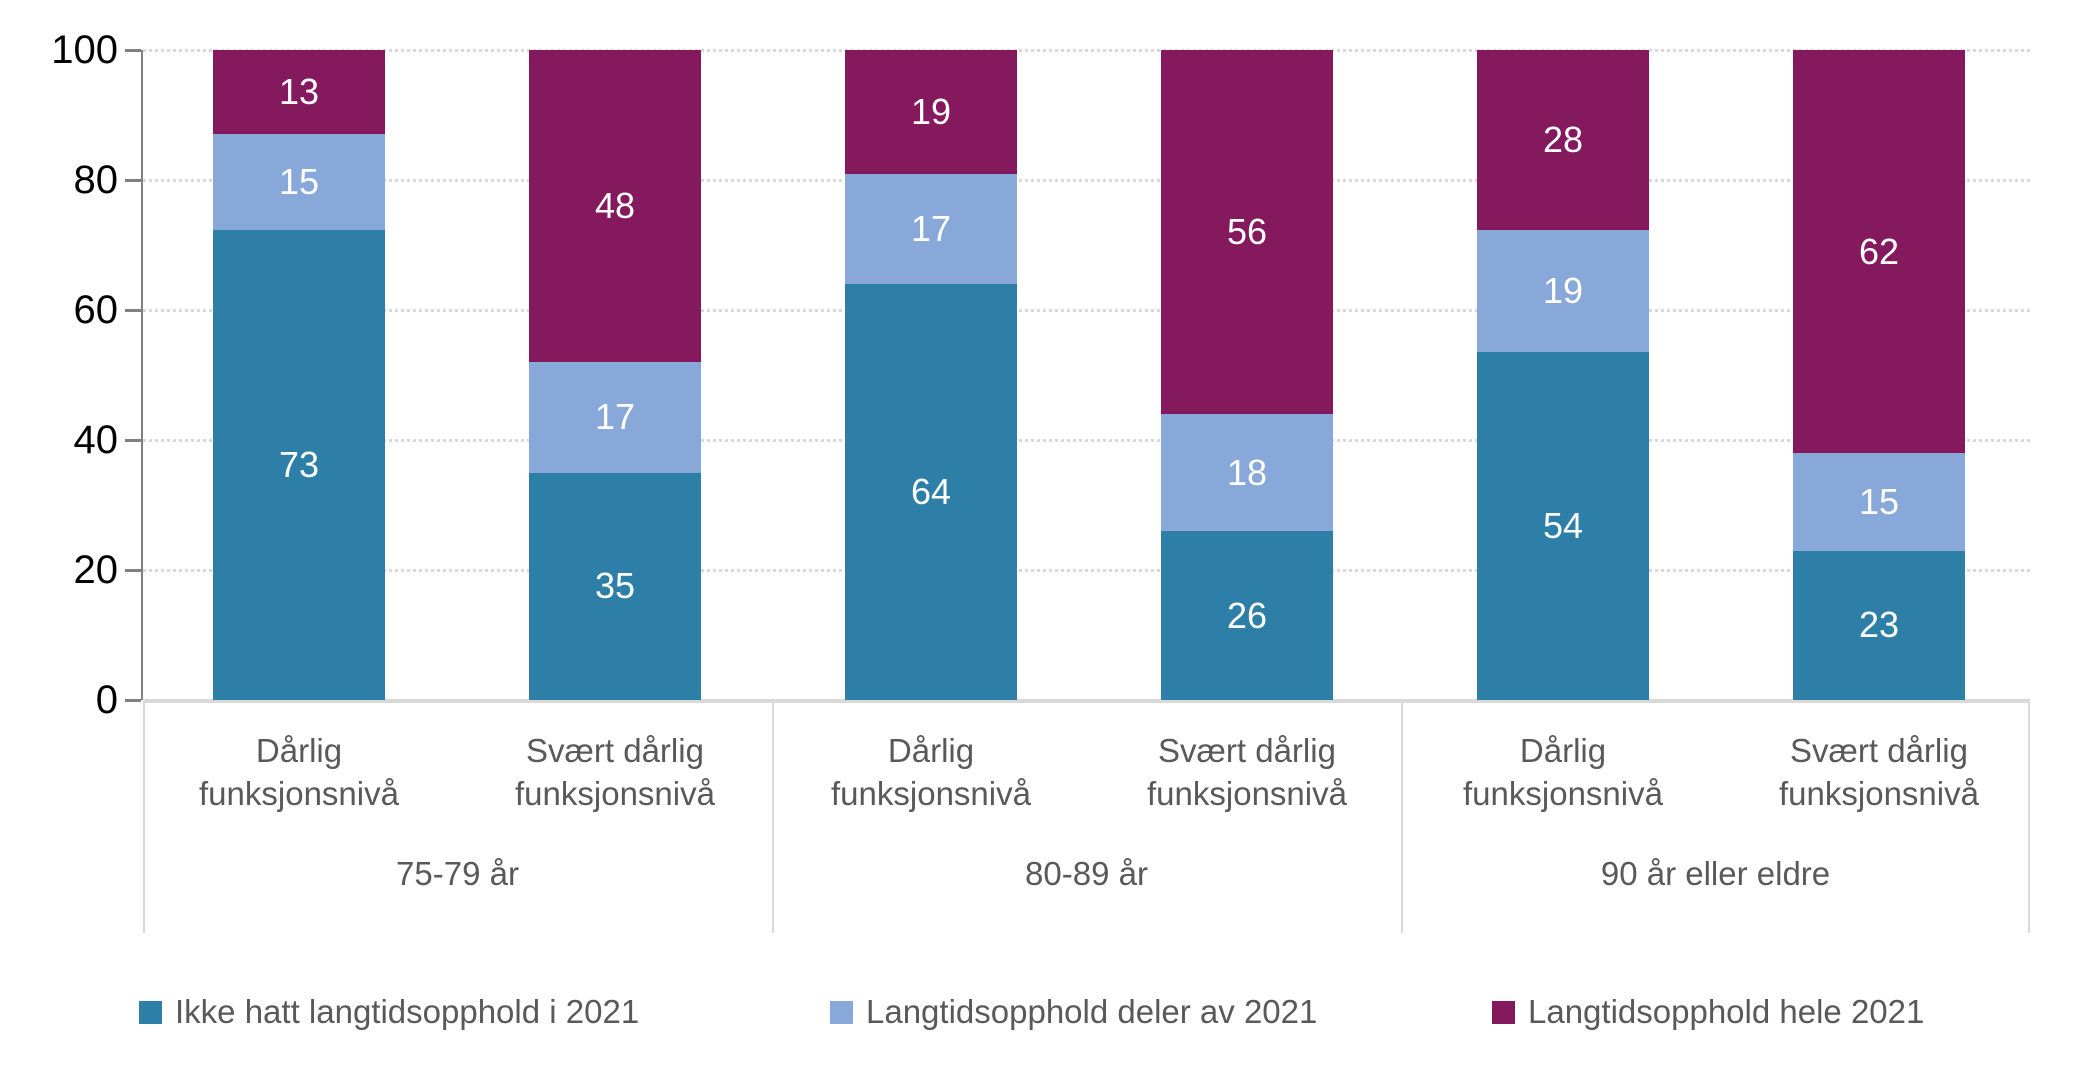 The image size is (2079, 1065). What do you see at coordinates (1715, 873) in the screenshot?
I see `group-label: 90 år eller eldre` at bounding box center [1715, 873].